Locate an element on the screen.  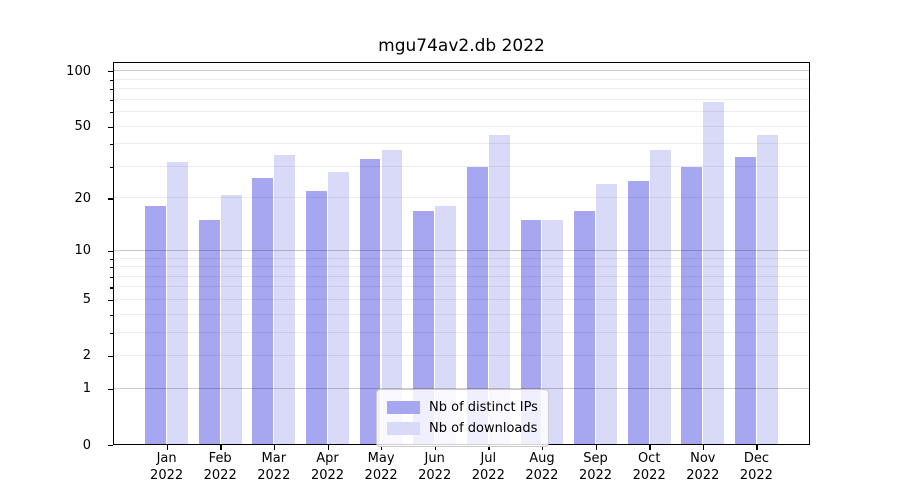
bar-distinct-ips-nov is located at coordinates (692, 305).